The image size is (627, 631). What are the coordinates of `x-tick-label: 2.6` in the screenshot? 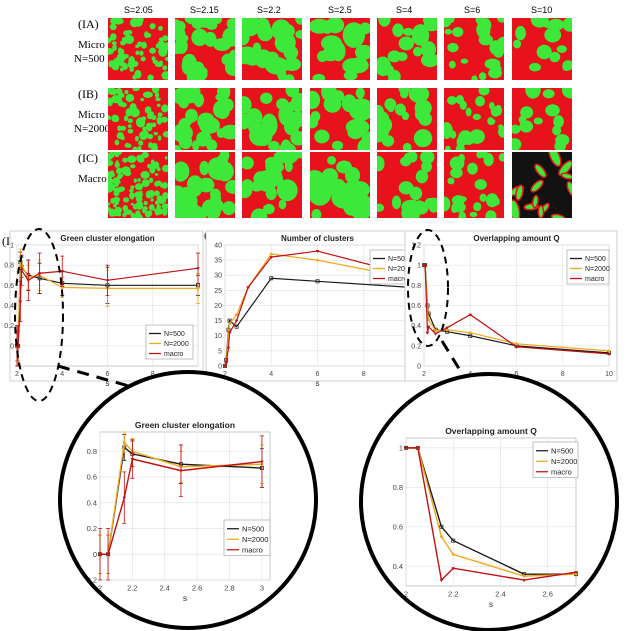 It's located at (547, 594).